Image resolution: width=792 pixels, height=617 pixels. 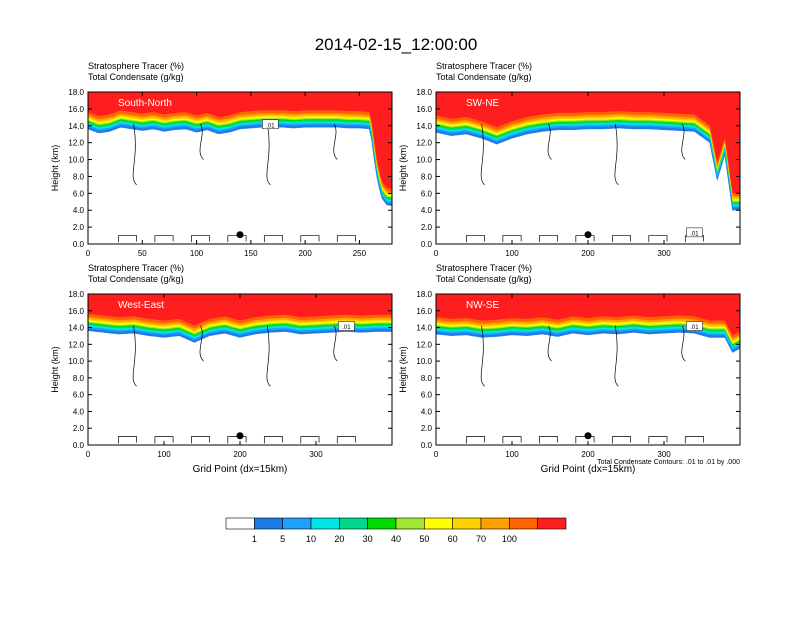 What do you see at coordinates (360, 253) in the screenshot?
I see `x-tick-label: 250` at bounding box center [360, 253].